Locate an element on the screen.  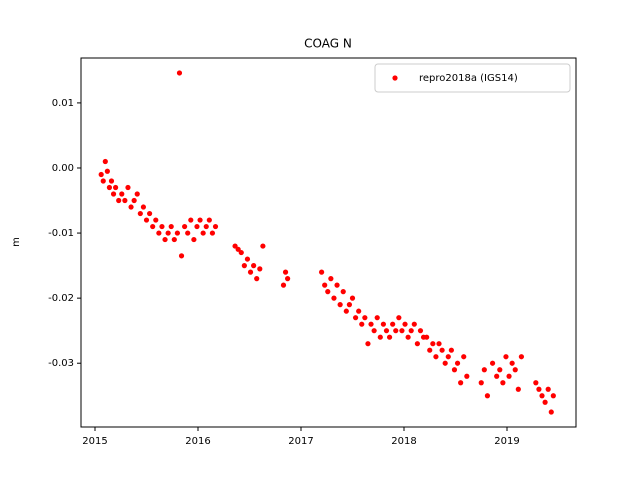
legend-box is located at coordinates (472, 78).